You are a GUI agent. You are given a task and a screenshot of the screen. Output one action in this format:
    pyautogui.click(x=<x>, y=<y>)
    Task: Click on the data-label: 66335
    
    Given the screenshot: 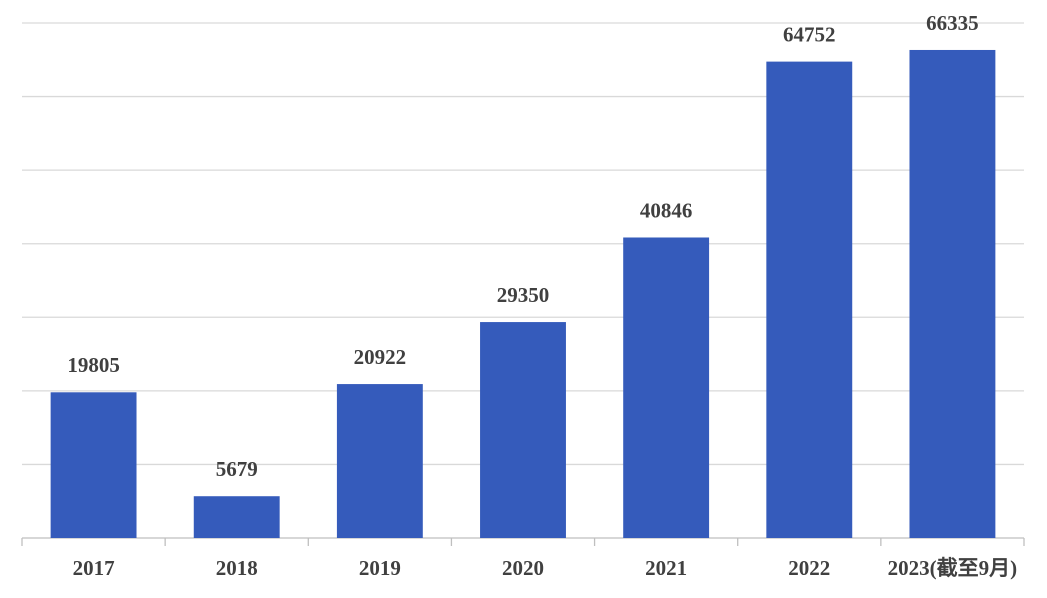 What is the action you would take?
    pyautogui.click(x=952, y=23)
    